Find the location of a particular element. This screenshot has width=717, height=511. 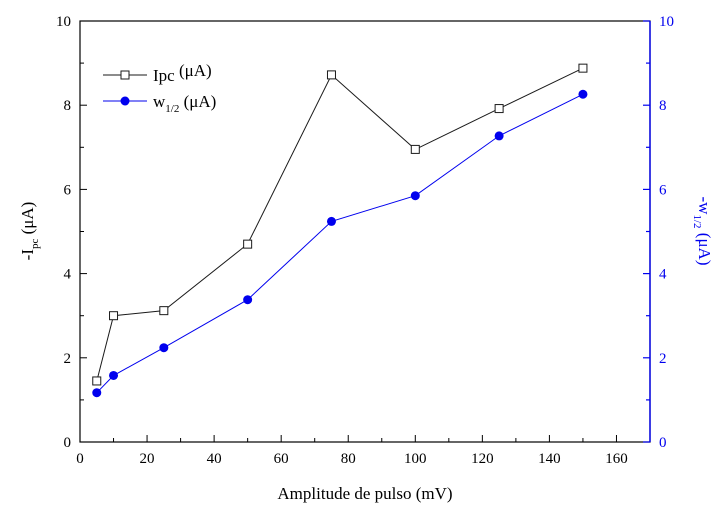

x-tick-label: 0 is located at coordinates (80, 459).